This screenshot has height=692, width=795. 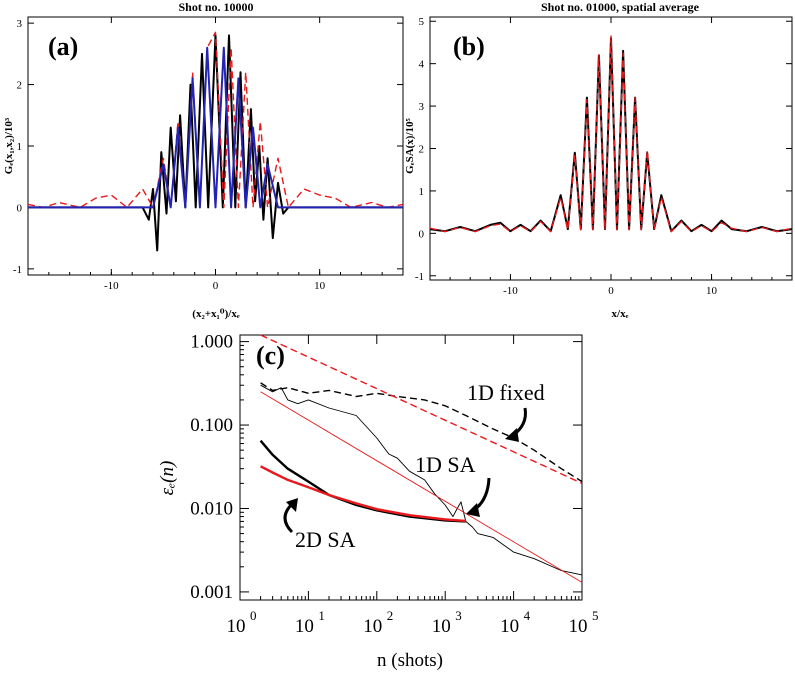 What do you see at coordinates (211, 342) in the screenshot?
I see `panel-c-ytick-label: 1.000` at bounding box center [211, 342].